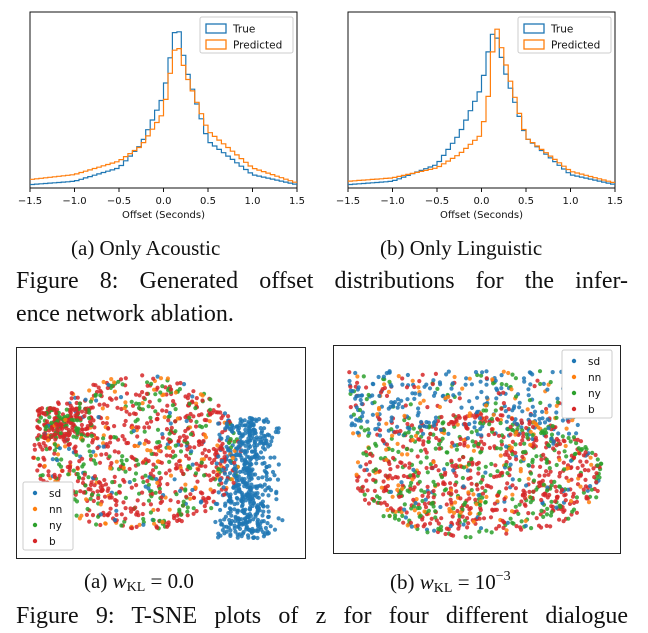 This screenshot has width=648, height=633. Describe the element at coordinates (615, 201) in the screenshot. I see `x-tick-label: 1.5` at that location.